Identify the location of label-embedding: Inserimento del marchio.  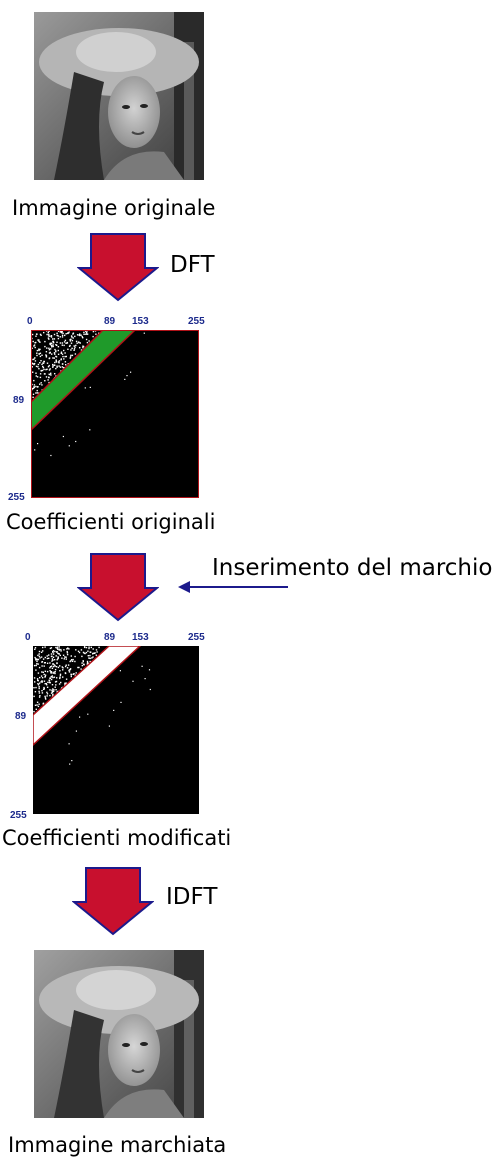
(352, 568).